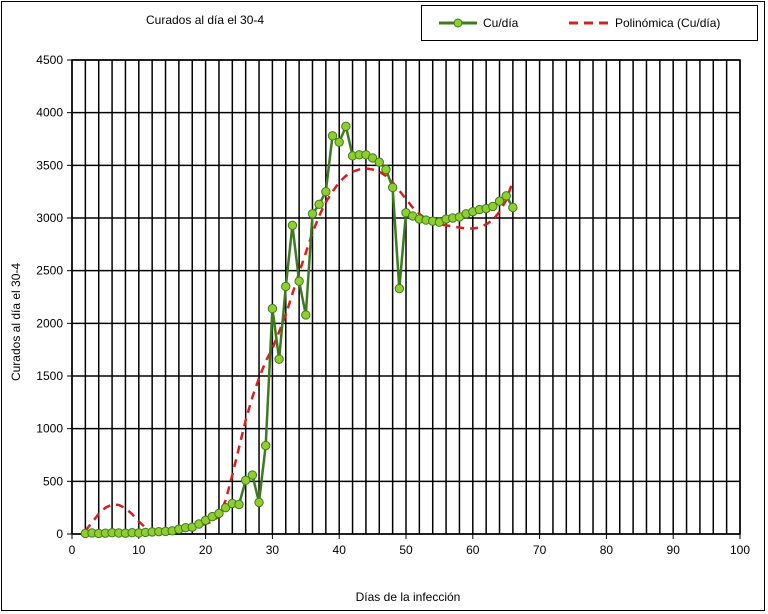 This screenshot has height=614, width=768. Describe the element at coordinates (668, 23) in the screenshot. I see `legend-label-polinomica: Polinómica (Cu/día)` at that location.